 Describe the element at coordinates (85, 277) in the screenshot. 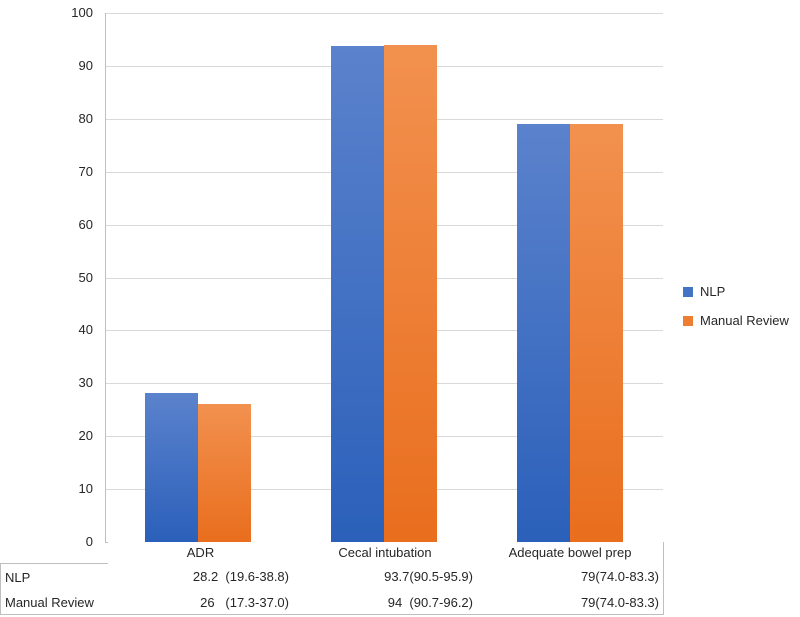

I see `y-tick-label-50: 50` at that location.